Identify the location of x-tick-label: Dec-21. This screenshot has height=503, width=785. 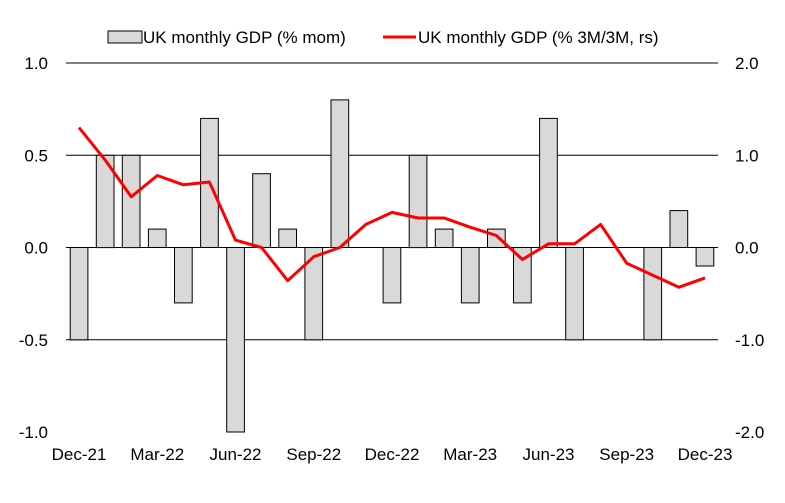
(79, 454).